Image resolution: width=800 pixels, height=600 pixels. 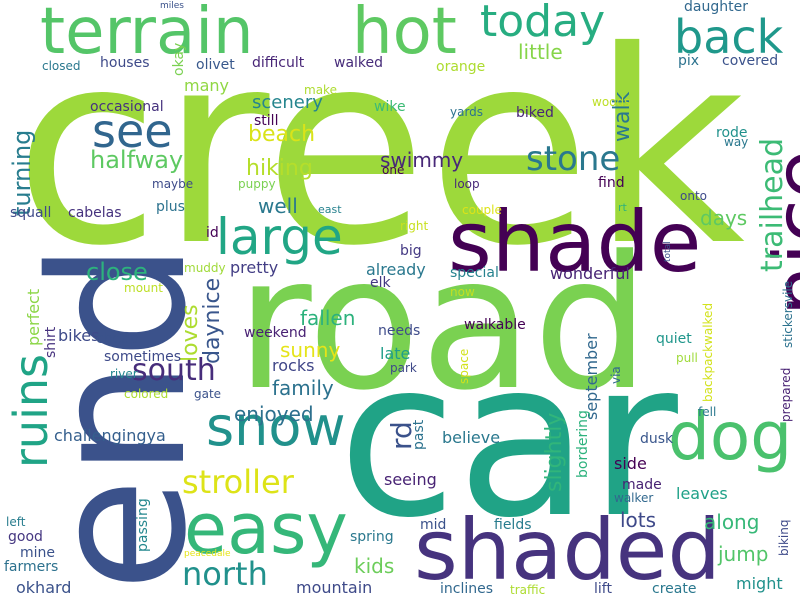 What do you see at coordinates (729, 37) in the screenshot?
I see `word-back: back` at bounding box center [729, 37].